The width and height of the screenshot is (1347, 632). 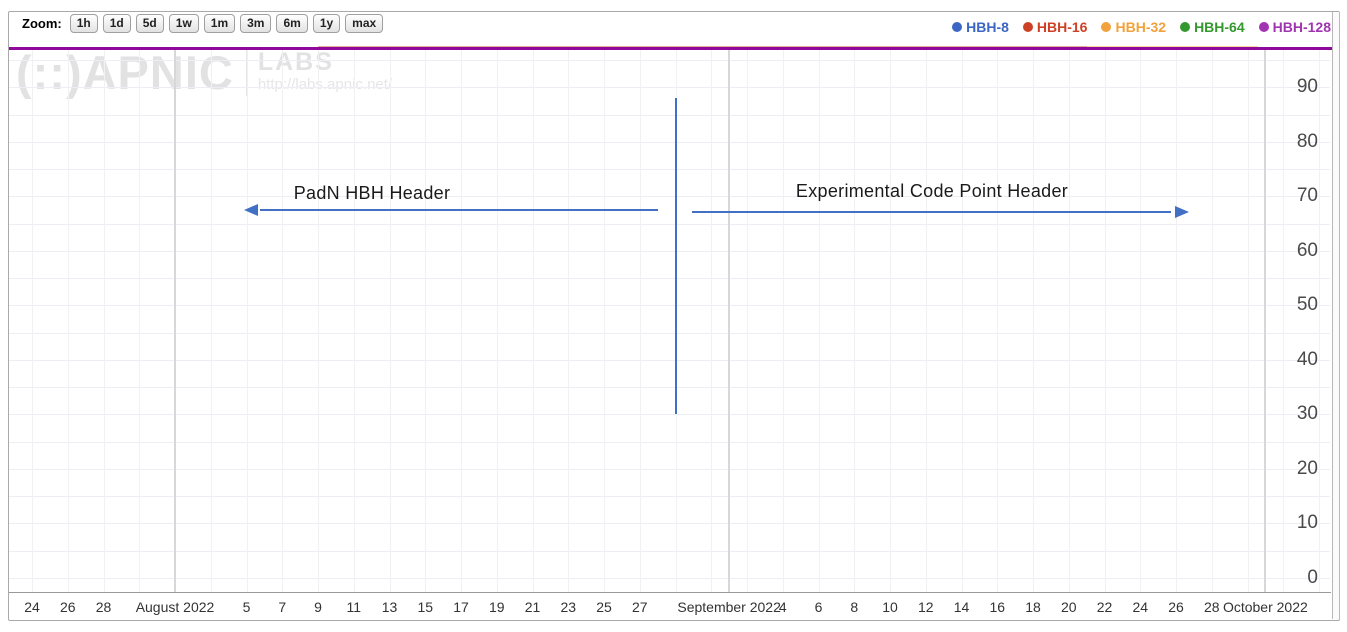 I want to click on y-axis-tick-label: 30, so click(x=1307, y=414).